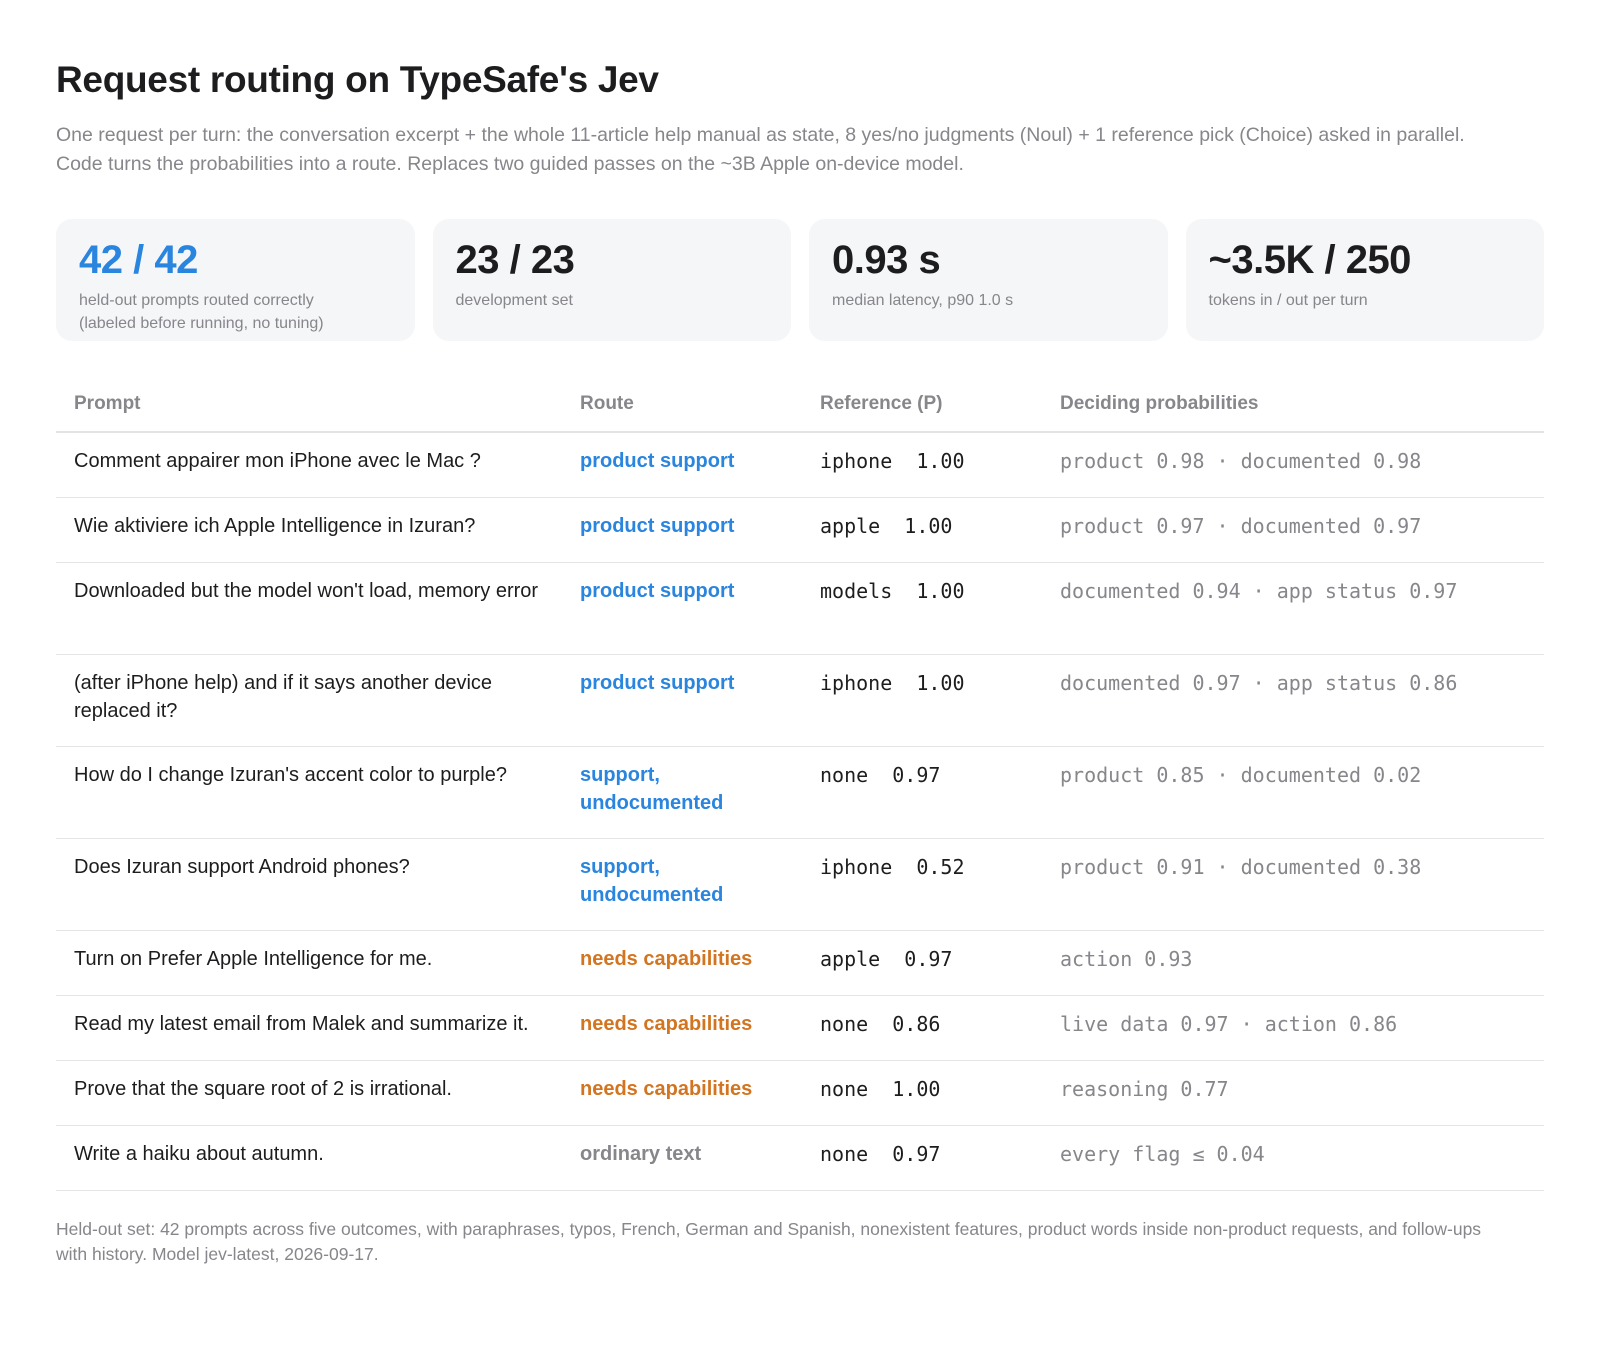  I want to click on stat-value: 42 / 42, so click(138, 260).